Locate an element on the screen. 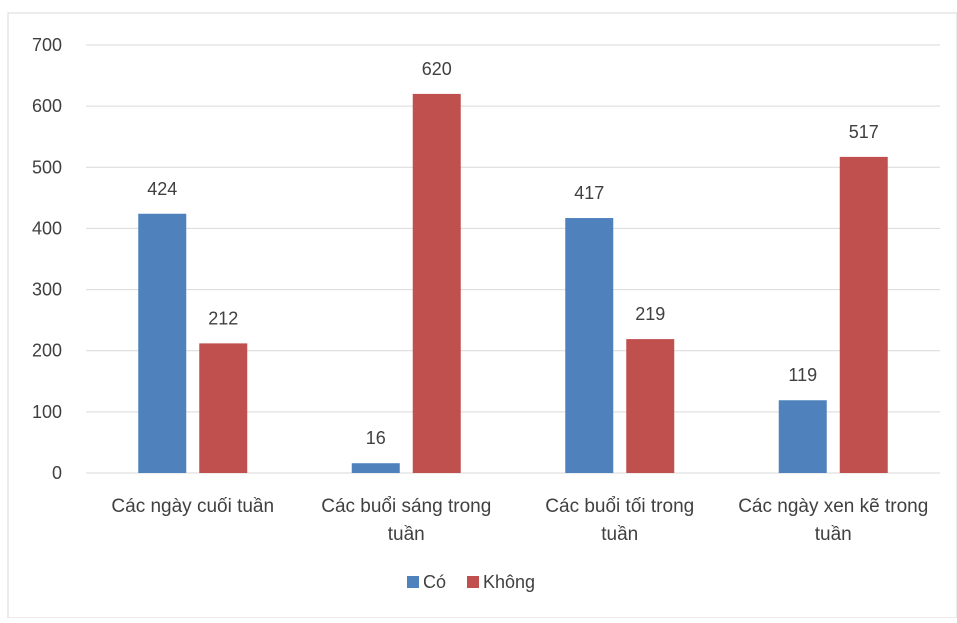 Image resolution: width=957 pixels, height=623 pixels. x-tick-label: Các ngày xen kẽ trong tuần is located at coordinates (833, 520).